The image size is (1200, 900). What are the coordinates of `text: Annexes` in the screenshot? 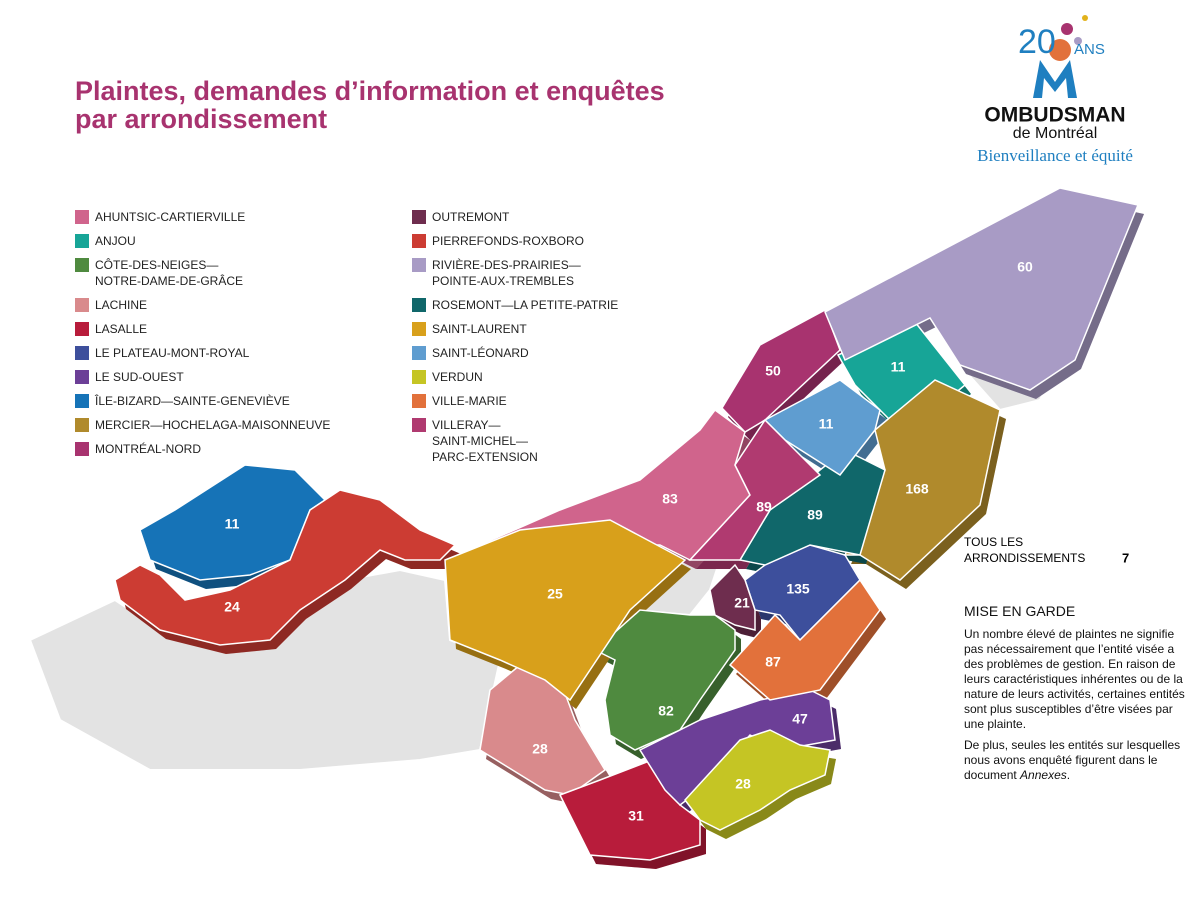 It's located at (1043, 775).